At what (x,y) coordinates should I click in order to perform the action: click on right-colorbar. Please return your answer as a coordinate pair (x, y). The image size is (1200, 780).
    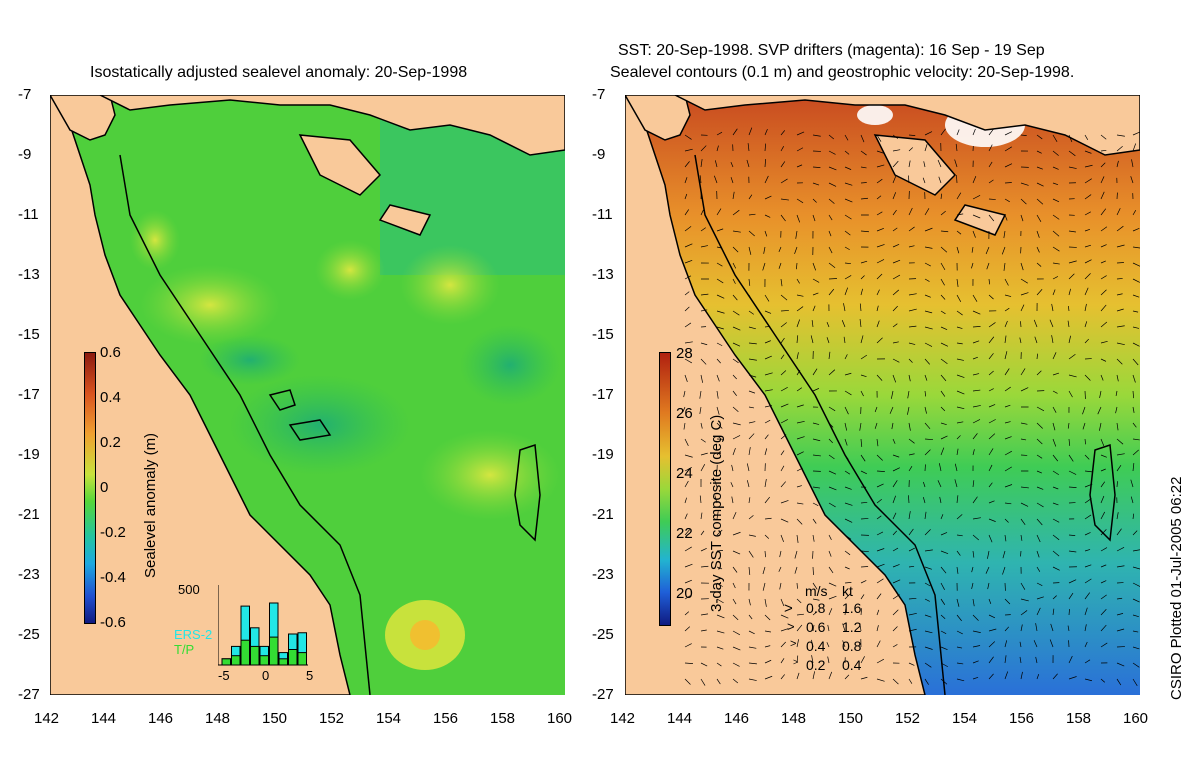
    Looking at the image, I should click on (665, 489).